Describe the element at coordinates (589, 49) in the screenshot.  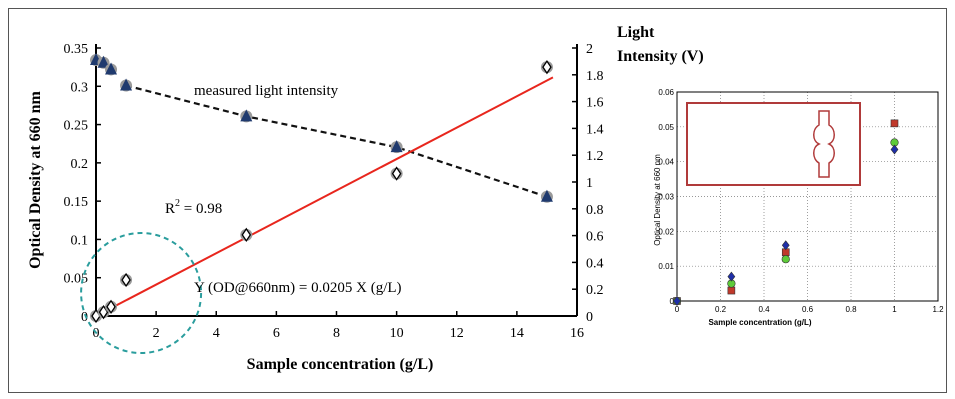
I see `right-y-tick-label: 2` at that location.